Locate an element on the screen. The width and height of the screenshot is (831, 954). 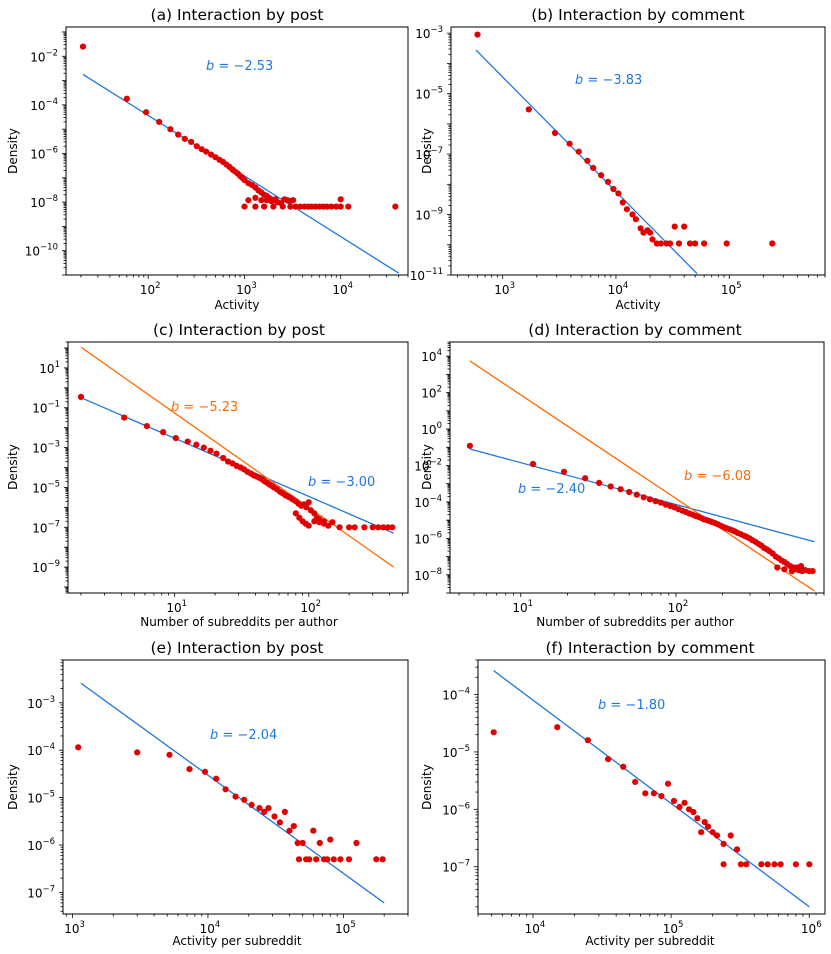
fit-line is located at coordinates (237, 457).